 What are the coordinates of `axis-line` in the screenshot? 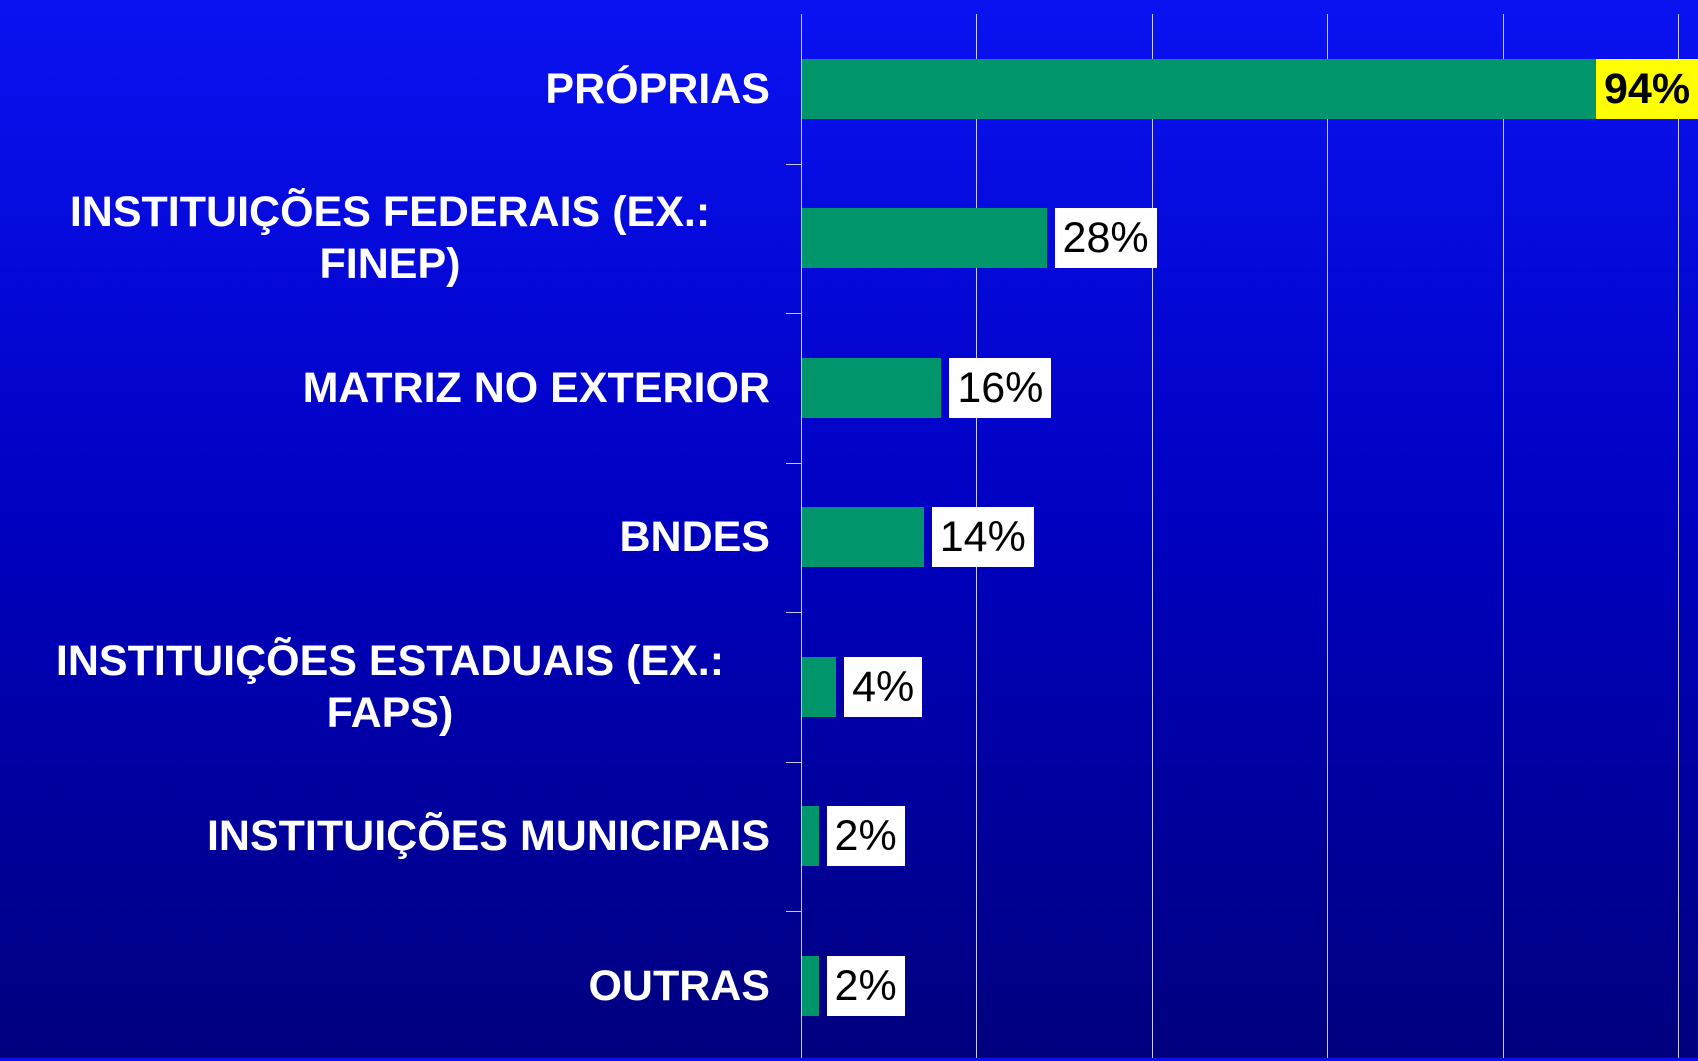 It's located at (801, 536).